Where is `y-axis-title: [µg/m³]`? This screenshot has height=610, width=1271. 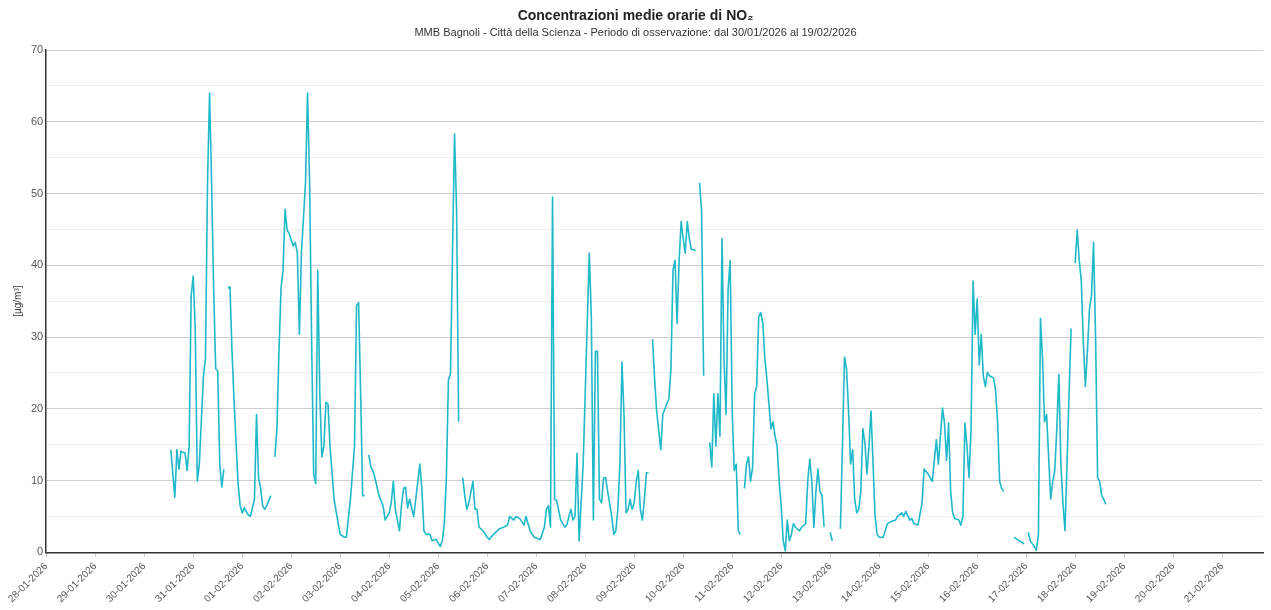 y-axis-title: [µg/m³] is located at coordinates (17, 301).